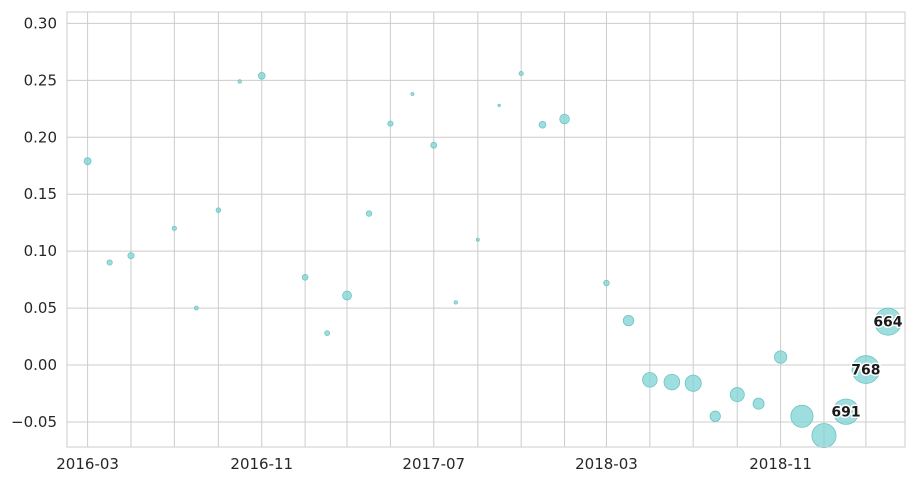 This screenshot has width=917, height=479. Describe the element at coordinates (40, 80) in the screenshot. I see `y-tick-label: 0.25` at that location.